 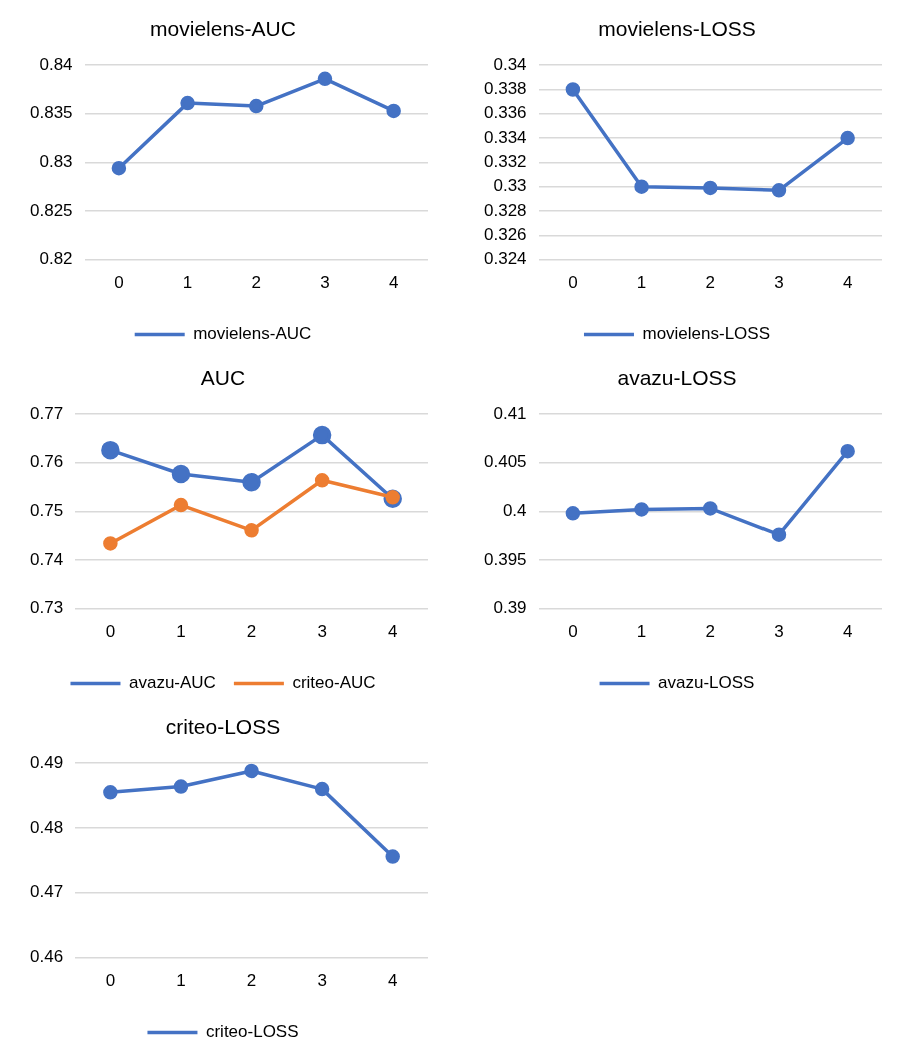 What do you see at coordinates (223, 727) in the screenshot?
I see `chart-title: criteo-LOSS` at bounding box center [223, 727].